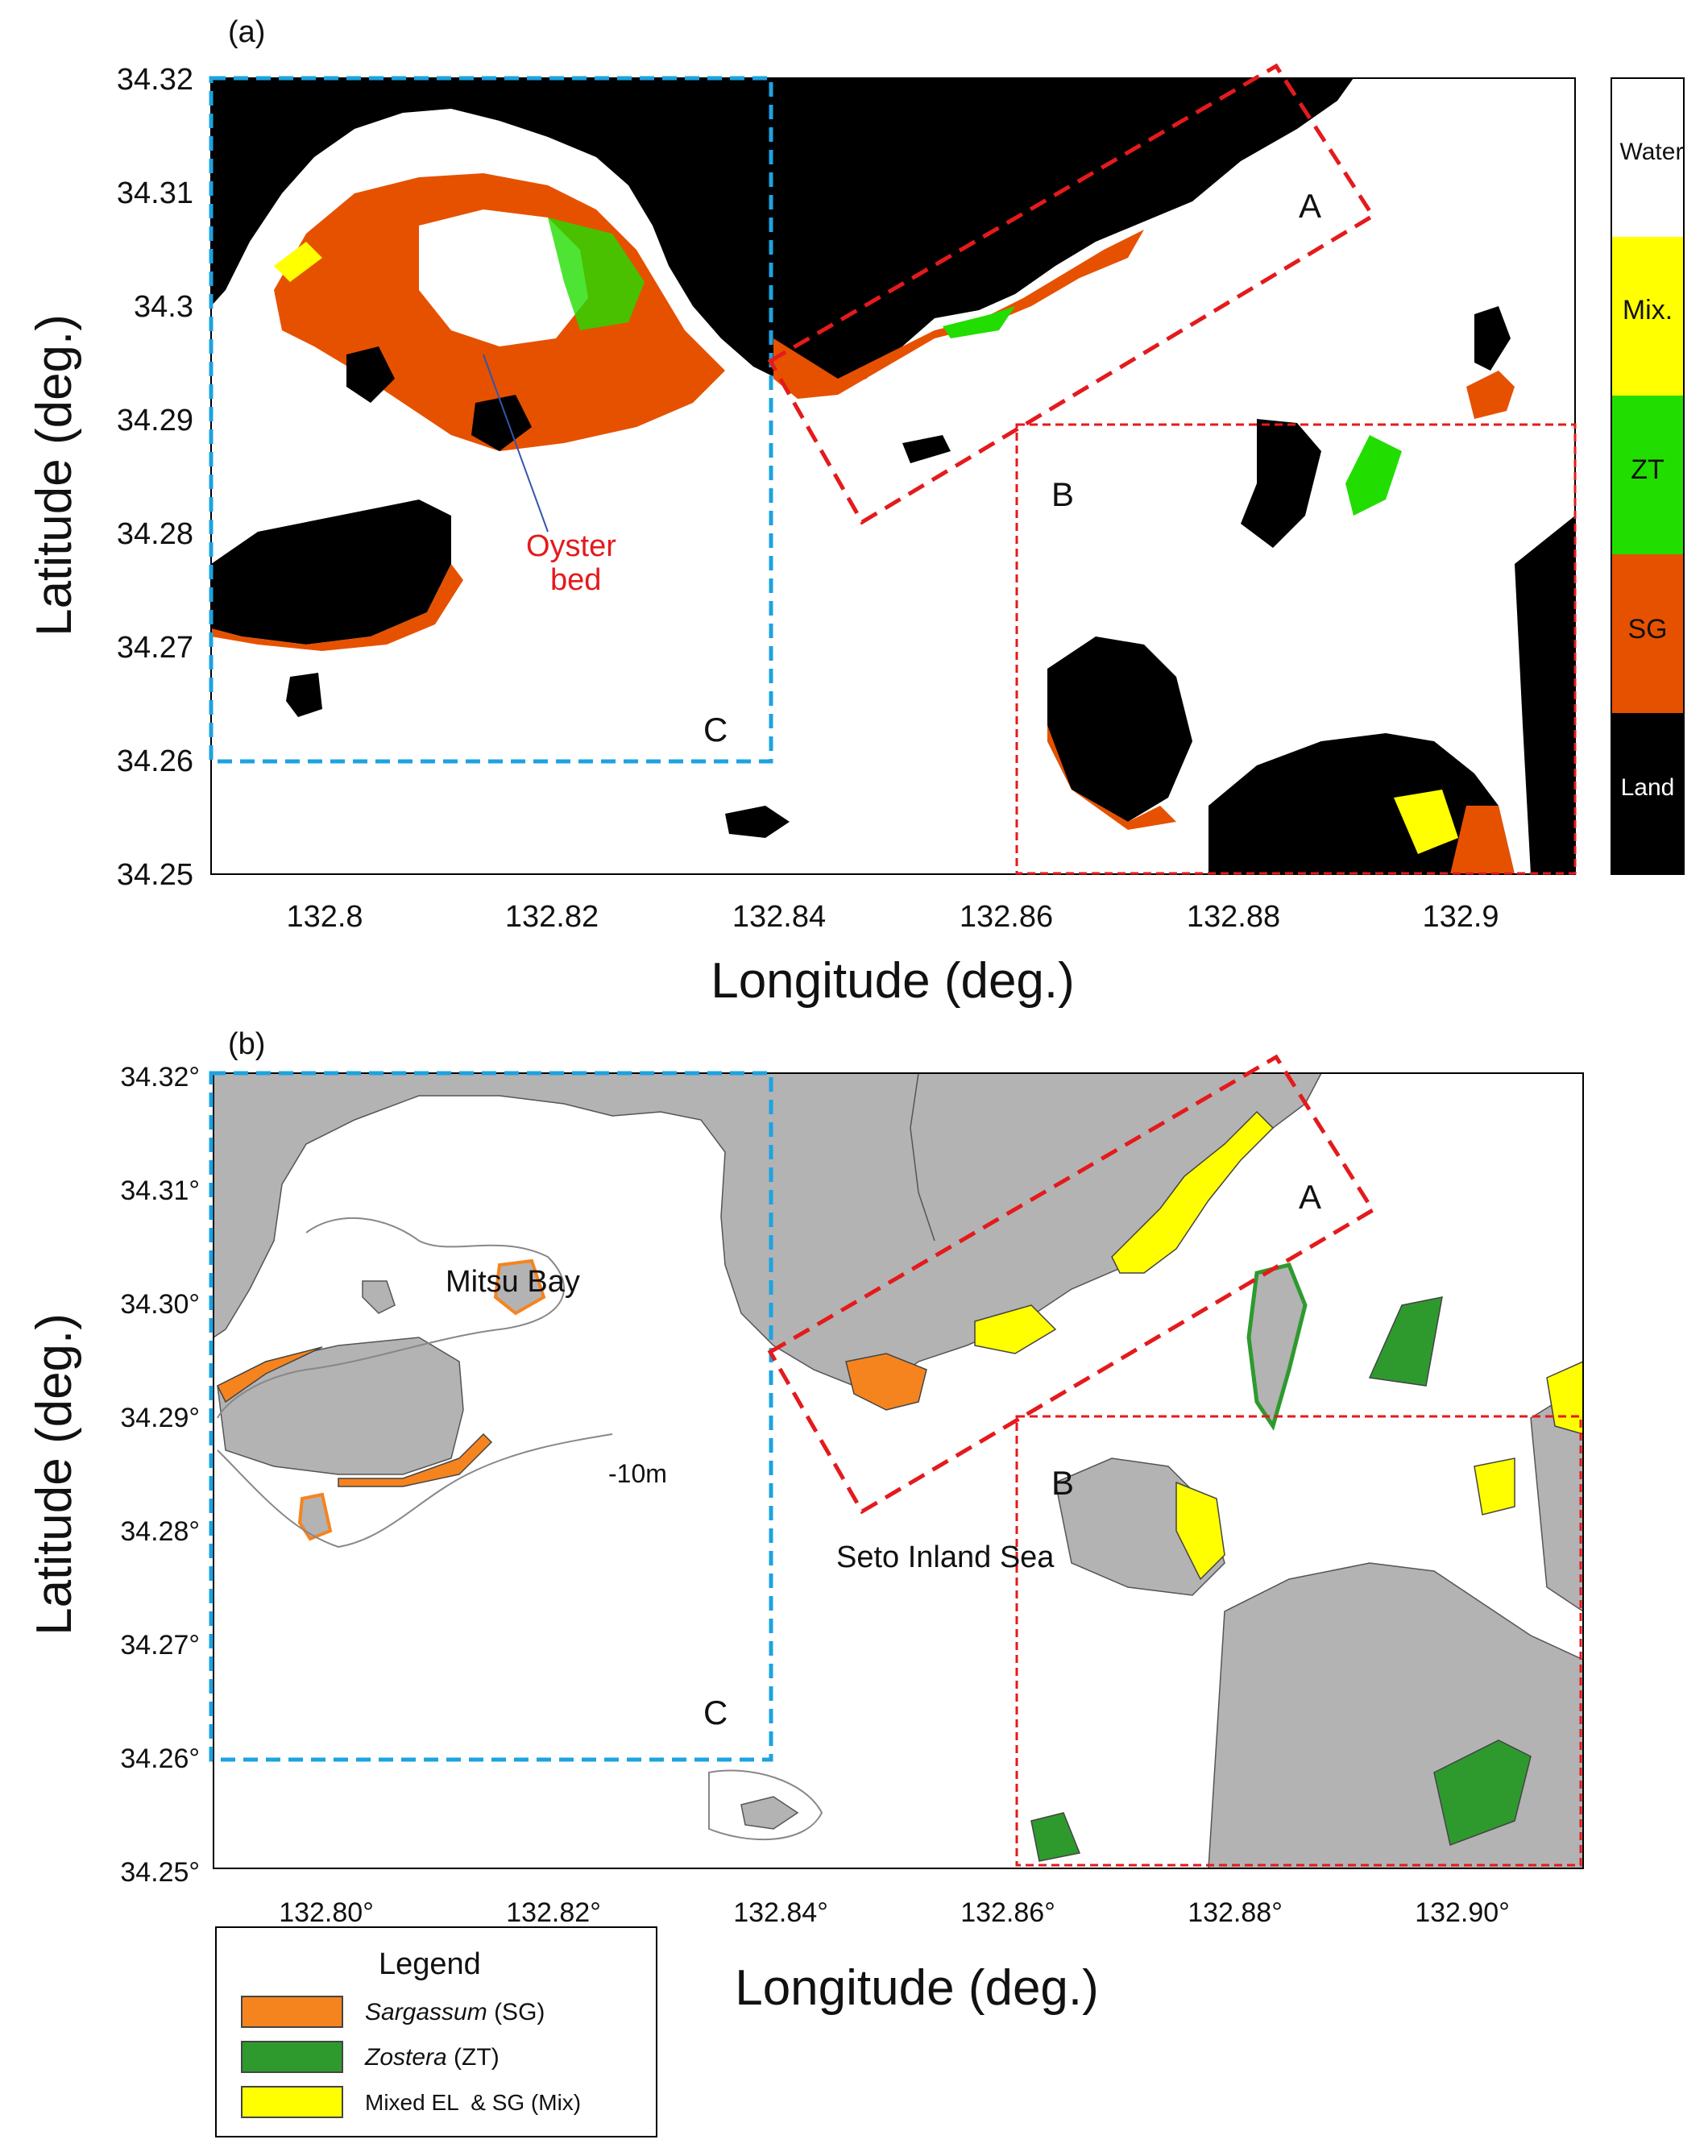 This screenshot has height=2156, width=1708. I want to click on ytick-b-0: 34.32°, so click(160, 1077).